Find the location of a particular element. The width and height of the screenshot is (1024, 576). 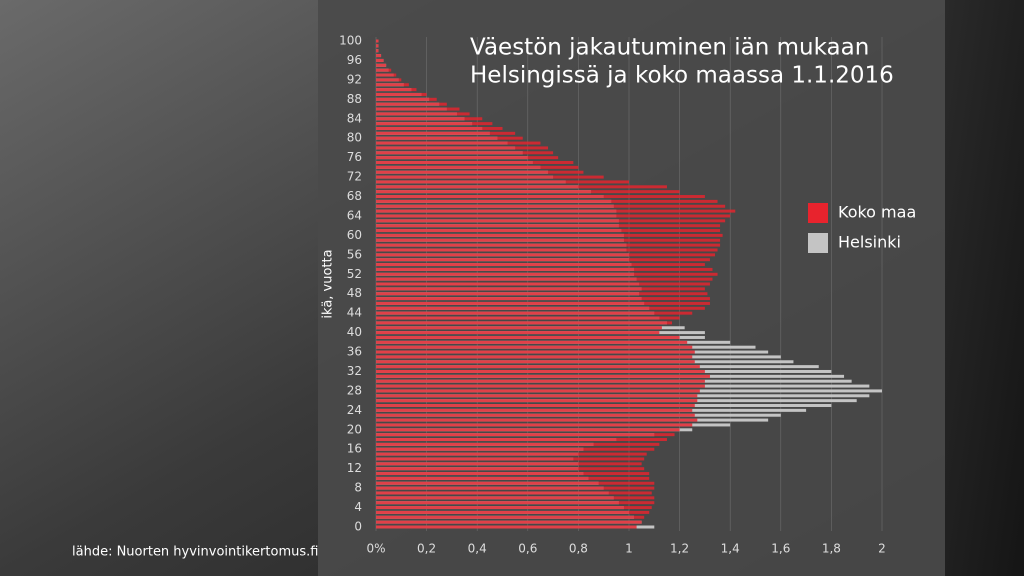

x-tick-label: 0,6 is located at coordinates (527, 549).